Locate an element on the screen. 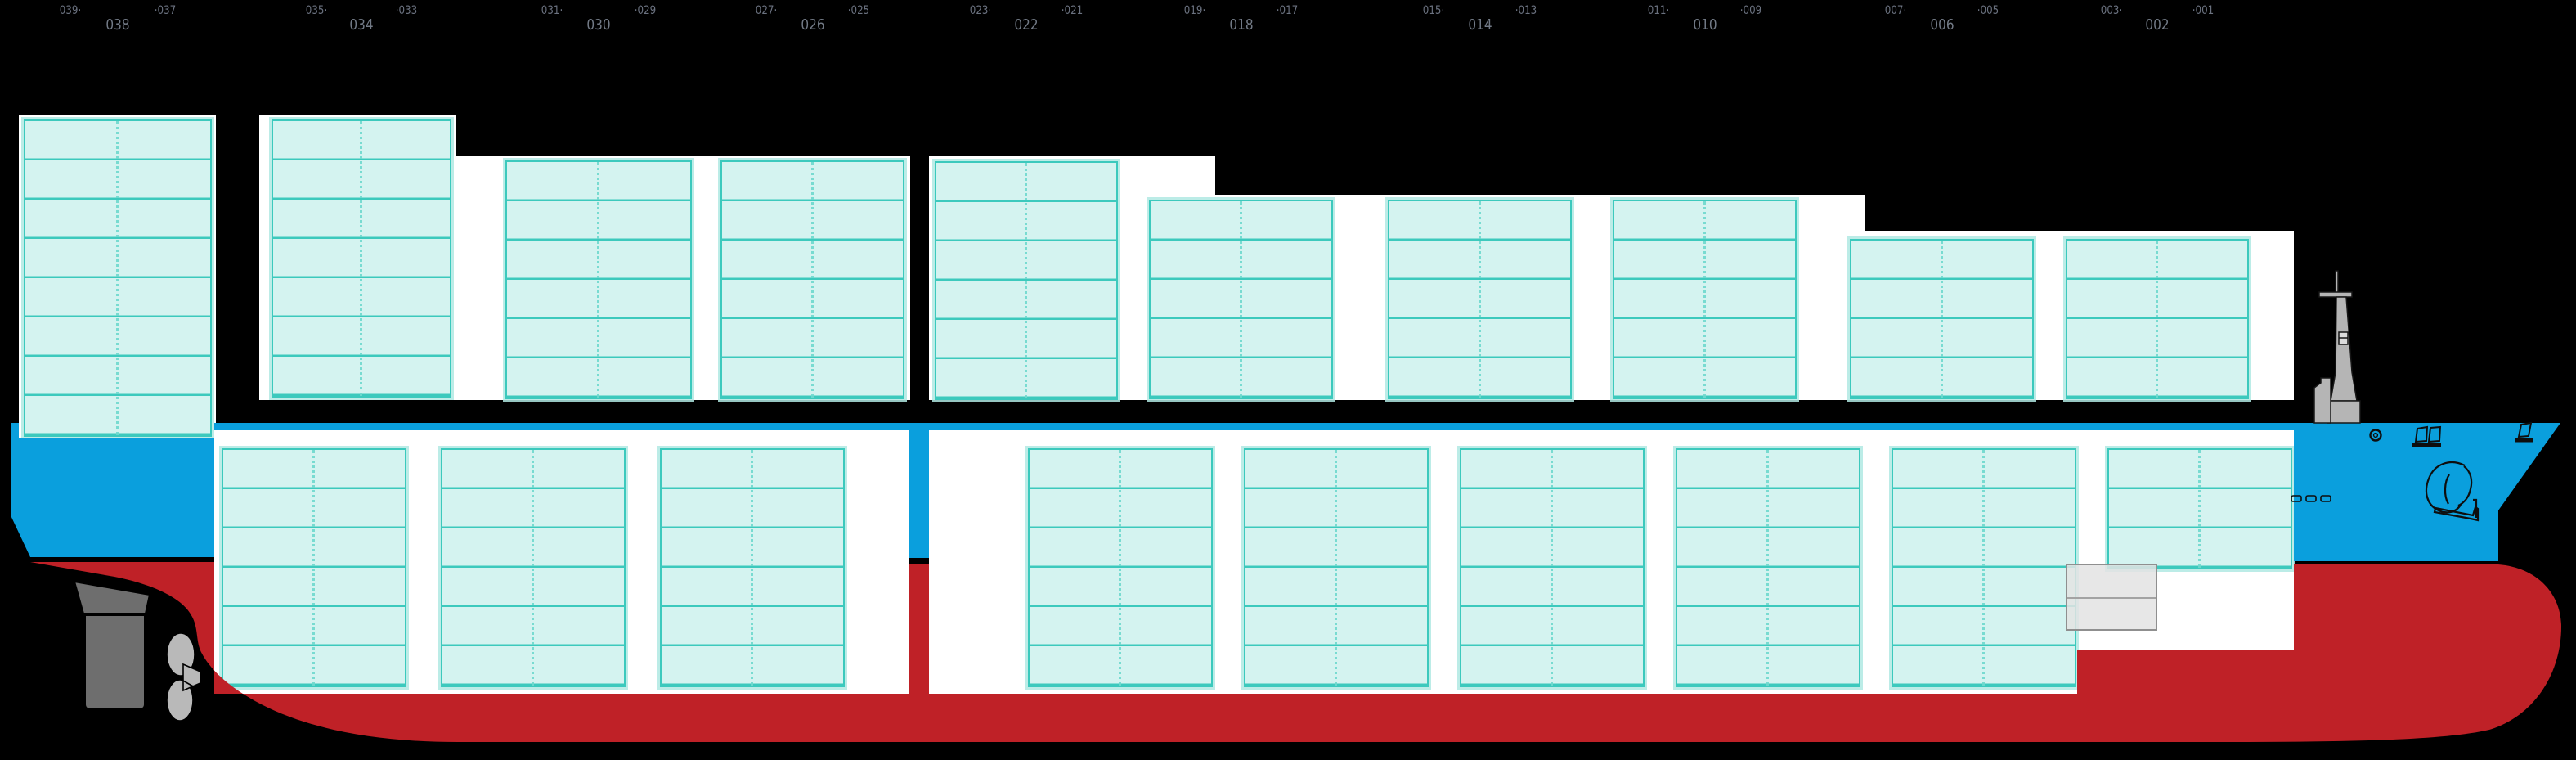  porthole-icon is located at coordinates (2375, 435).